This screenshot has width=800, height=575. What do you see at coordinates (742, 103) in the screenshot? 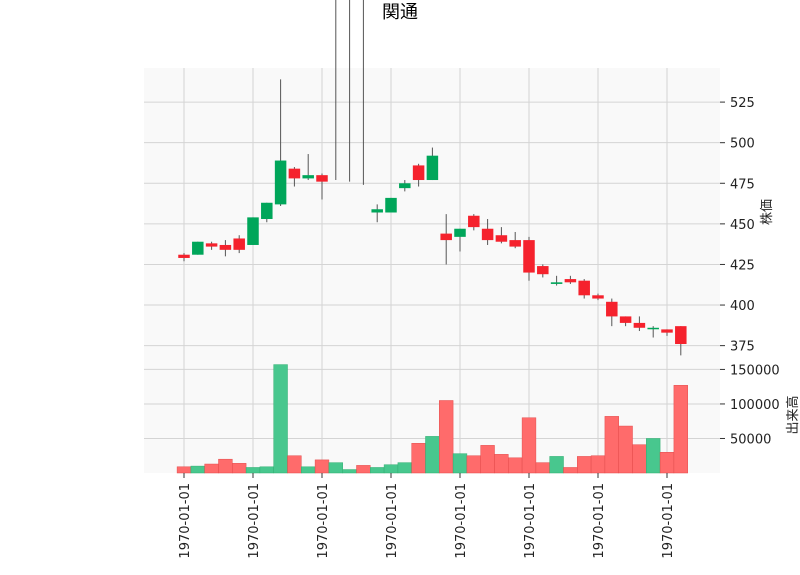
I see `price-tick-label: 525` at bounding box center [742, 103].